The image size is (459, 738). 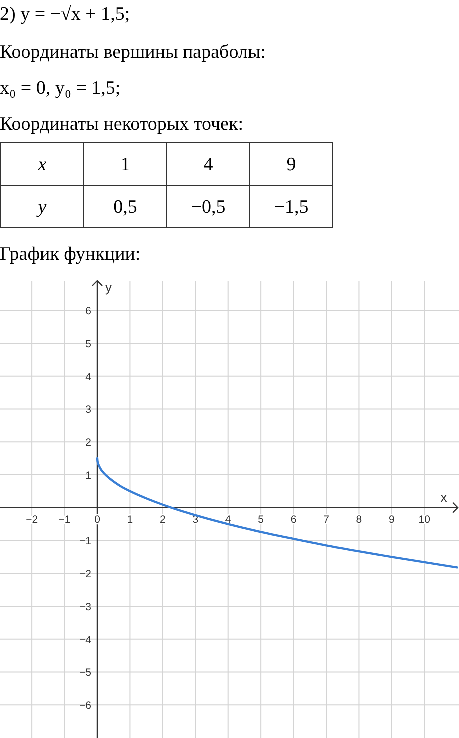 What do you see at coordinates (108, 287) in the screenshot?
I see `y-axis-title: y` at bounding box center [108, 287].